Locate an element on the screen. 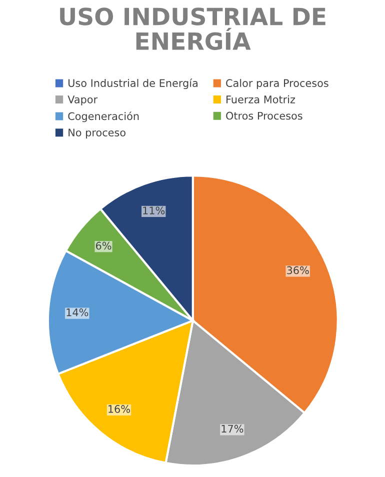  data-label: 6% is located at coordinates (104, 246).